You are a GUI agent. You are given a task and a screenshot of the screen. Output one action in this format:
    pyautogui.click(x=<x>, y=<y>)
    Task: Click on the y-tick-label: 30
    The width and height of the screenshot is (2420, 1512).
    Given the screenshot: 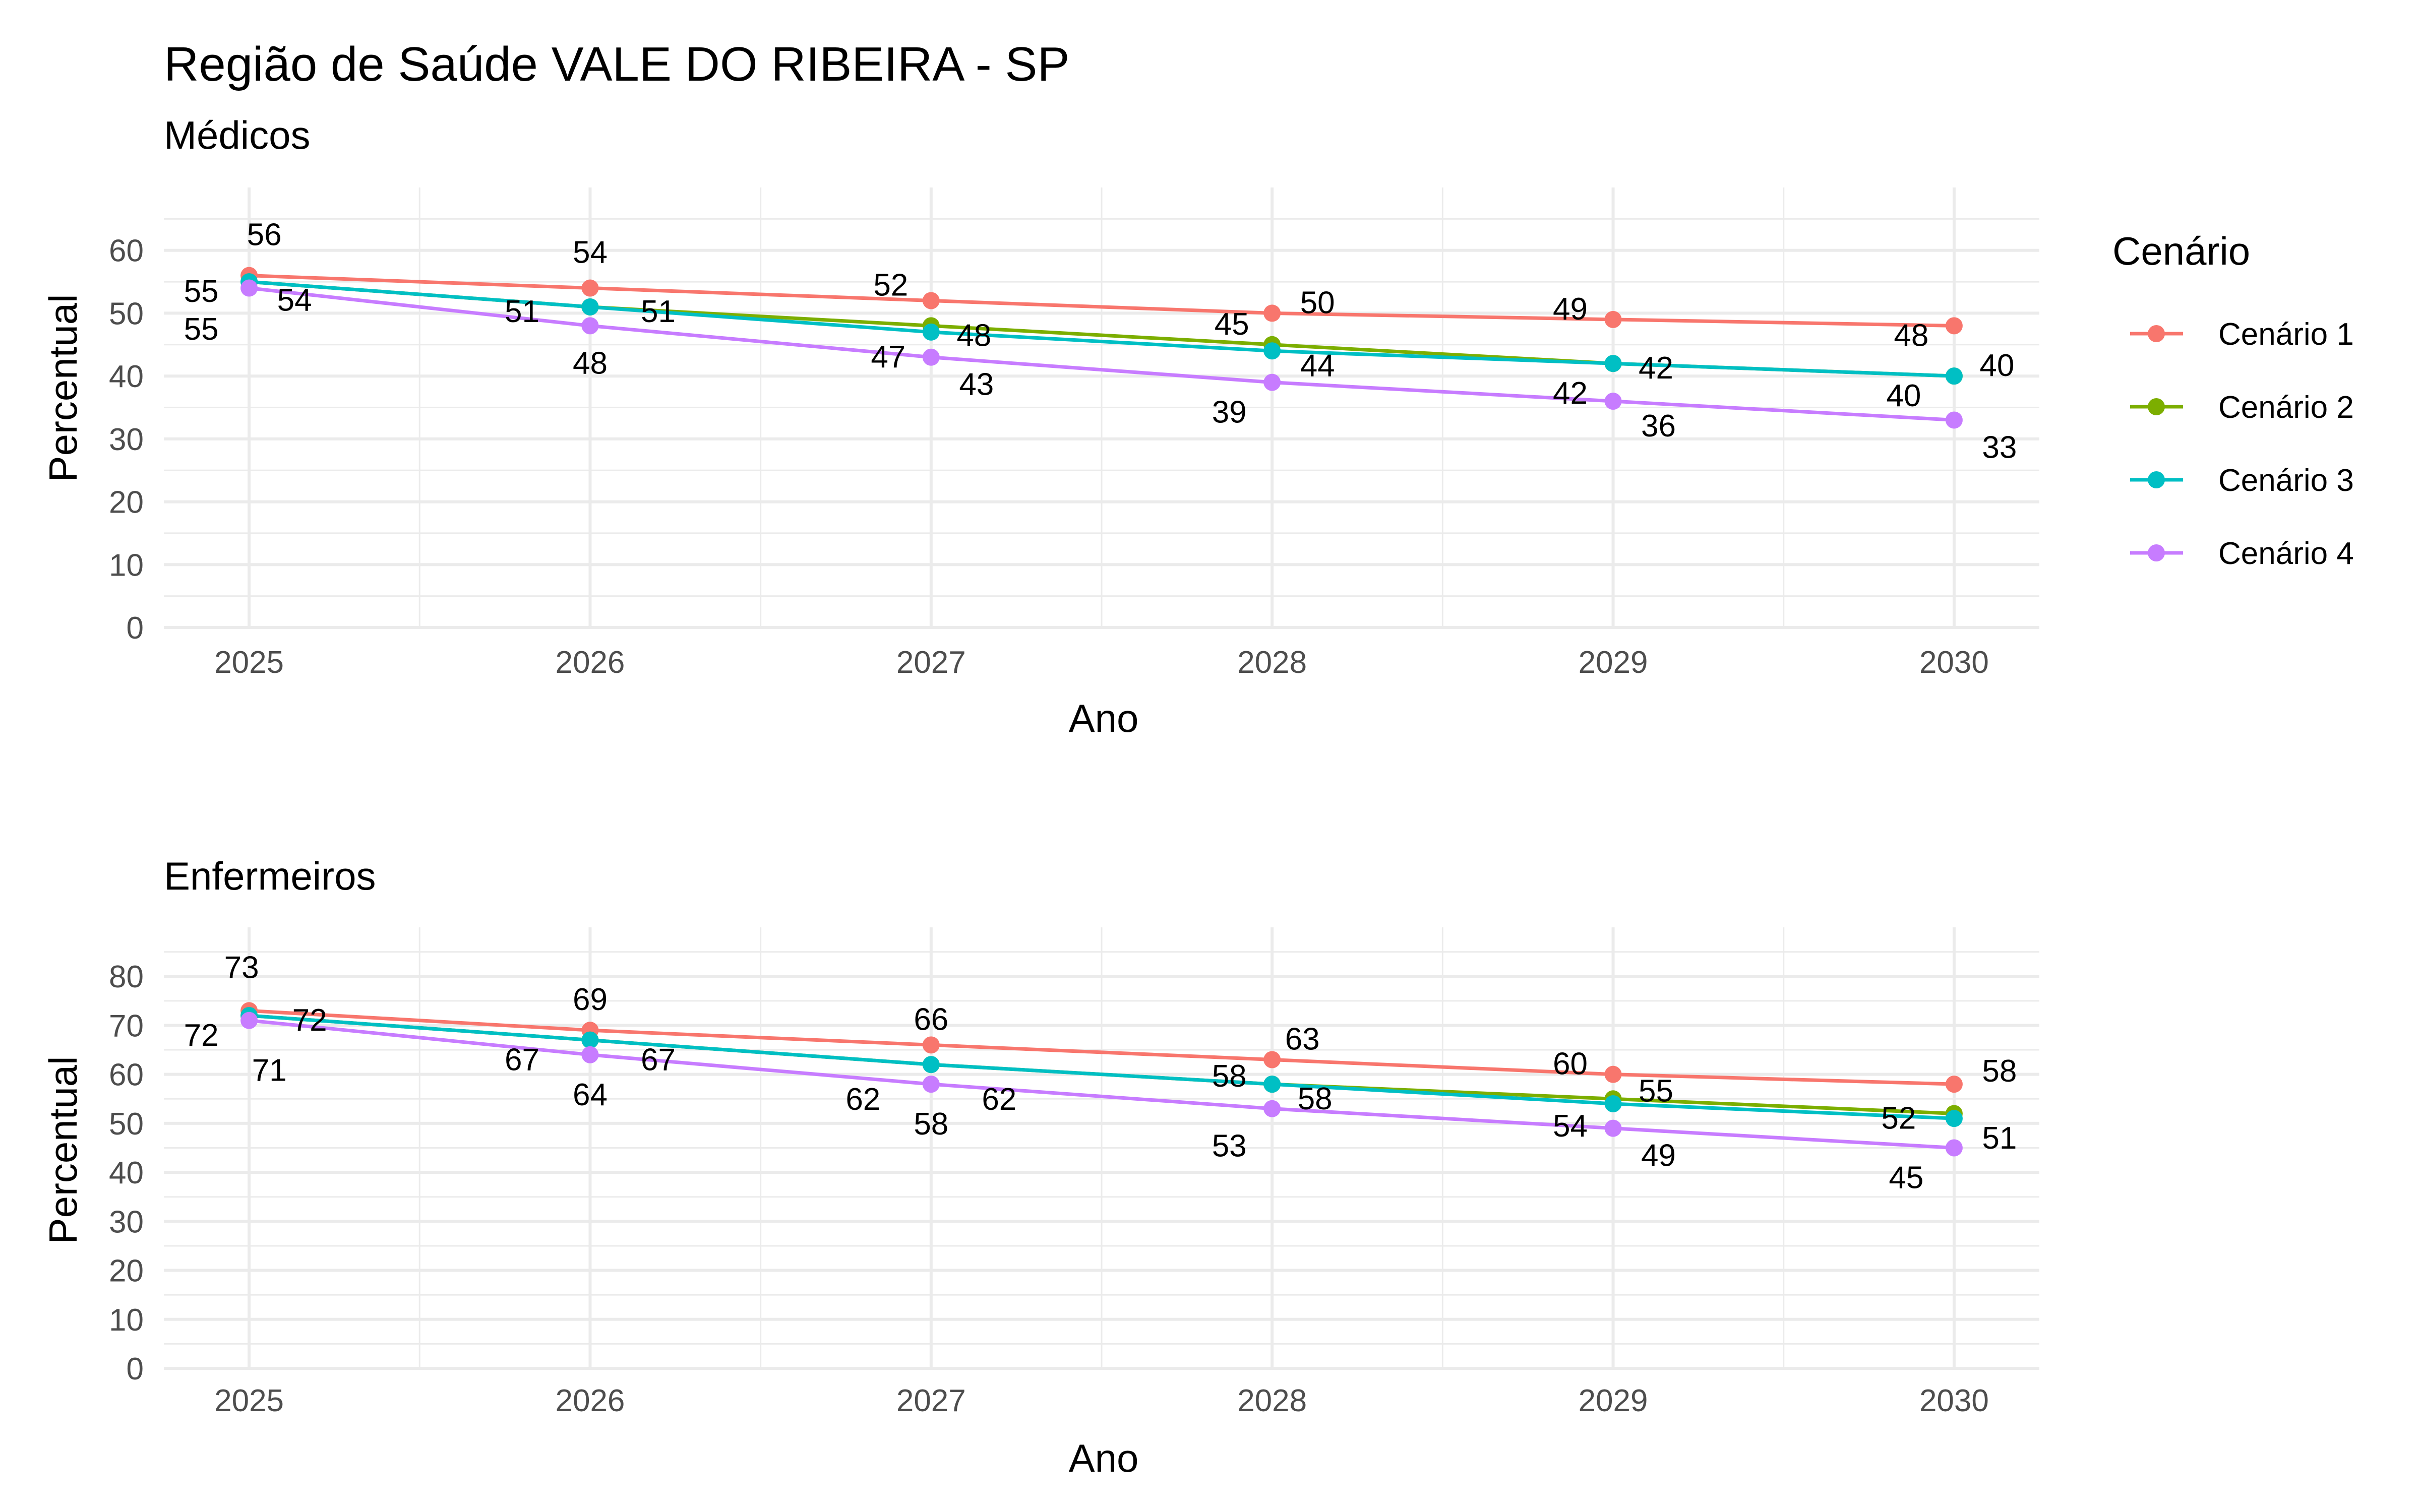 What is the action you would take?
    pyautogui.click(x=126, y=1222)
    